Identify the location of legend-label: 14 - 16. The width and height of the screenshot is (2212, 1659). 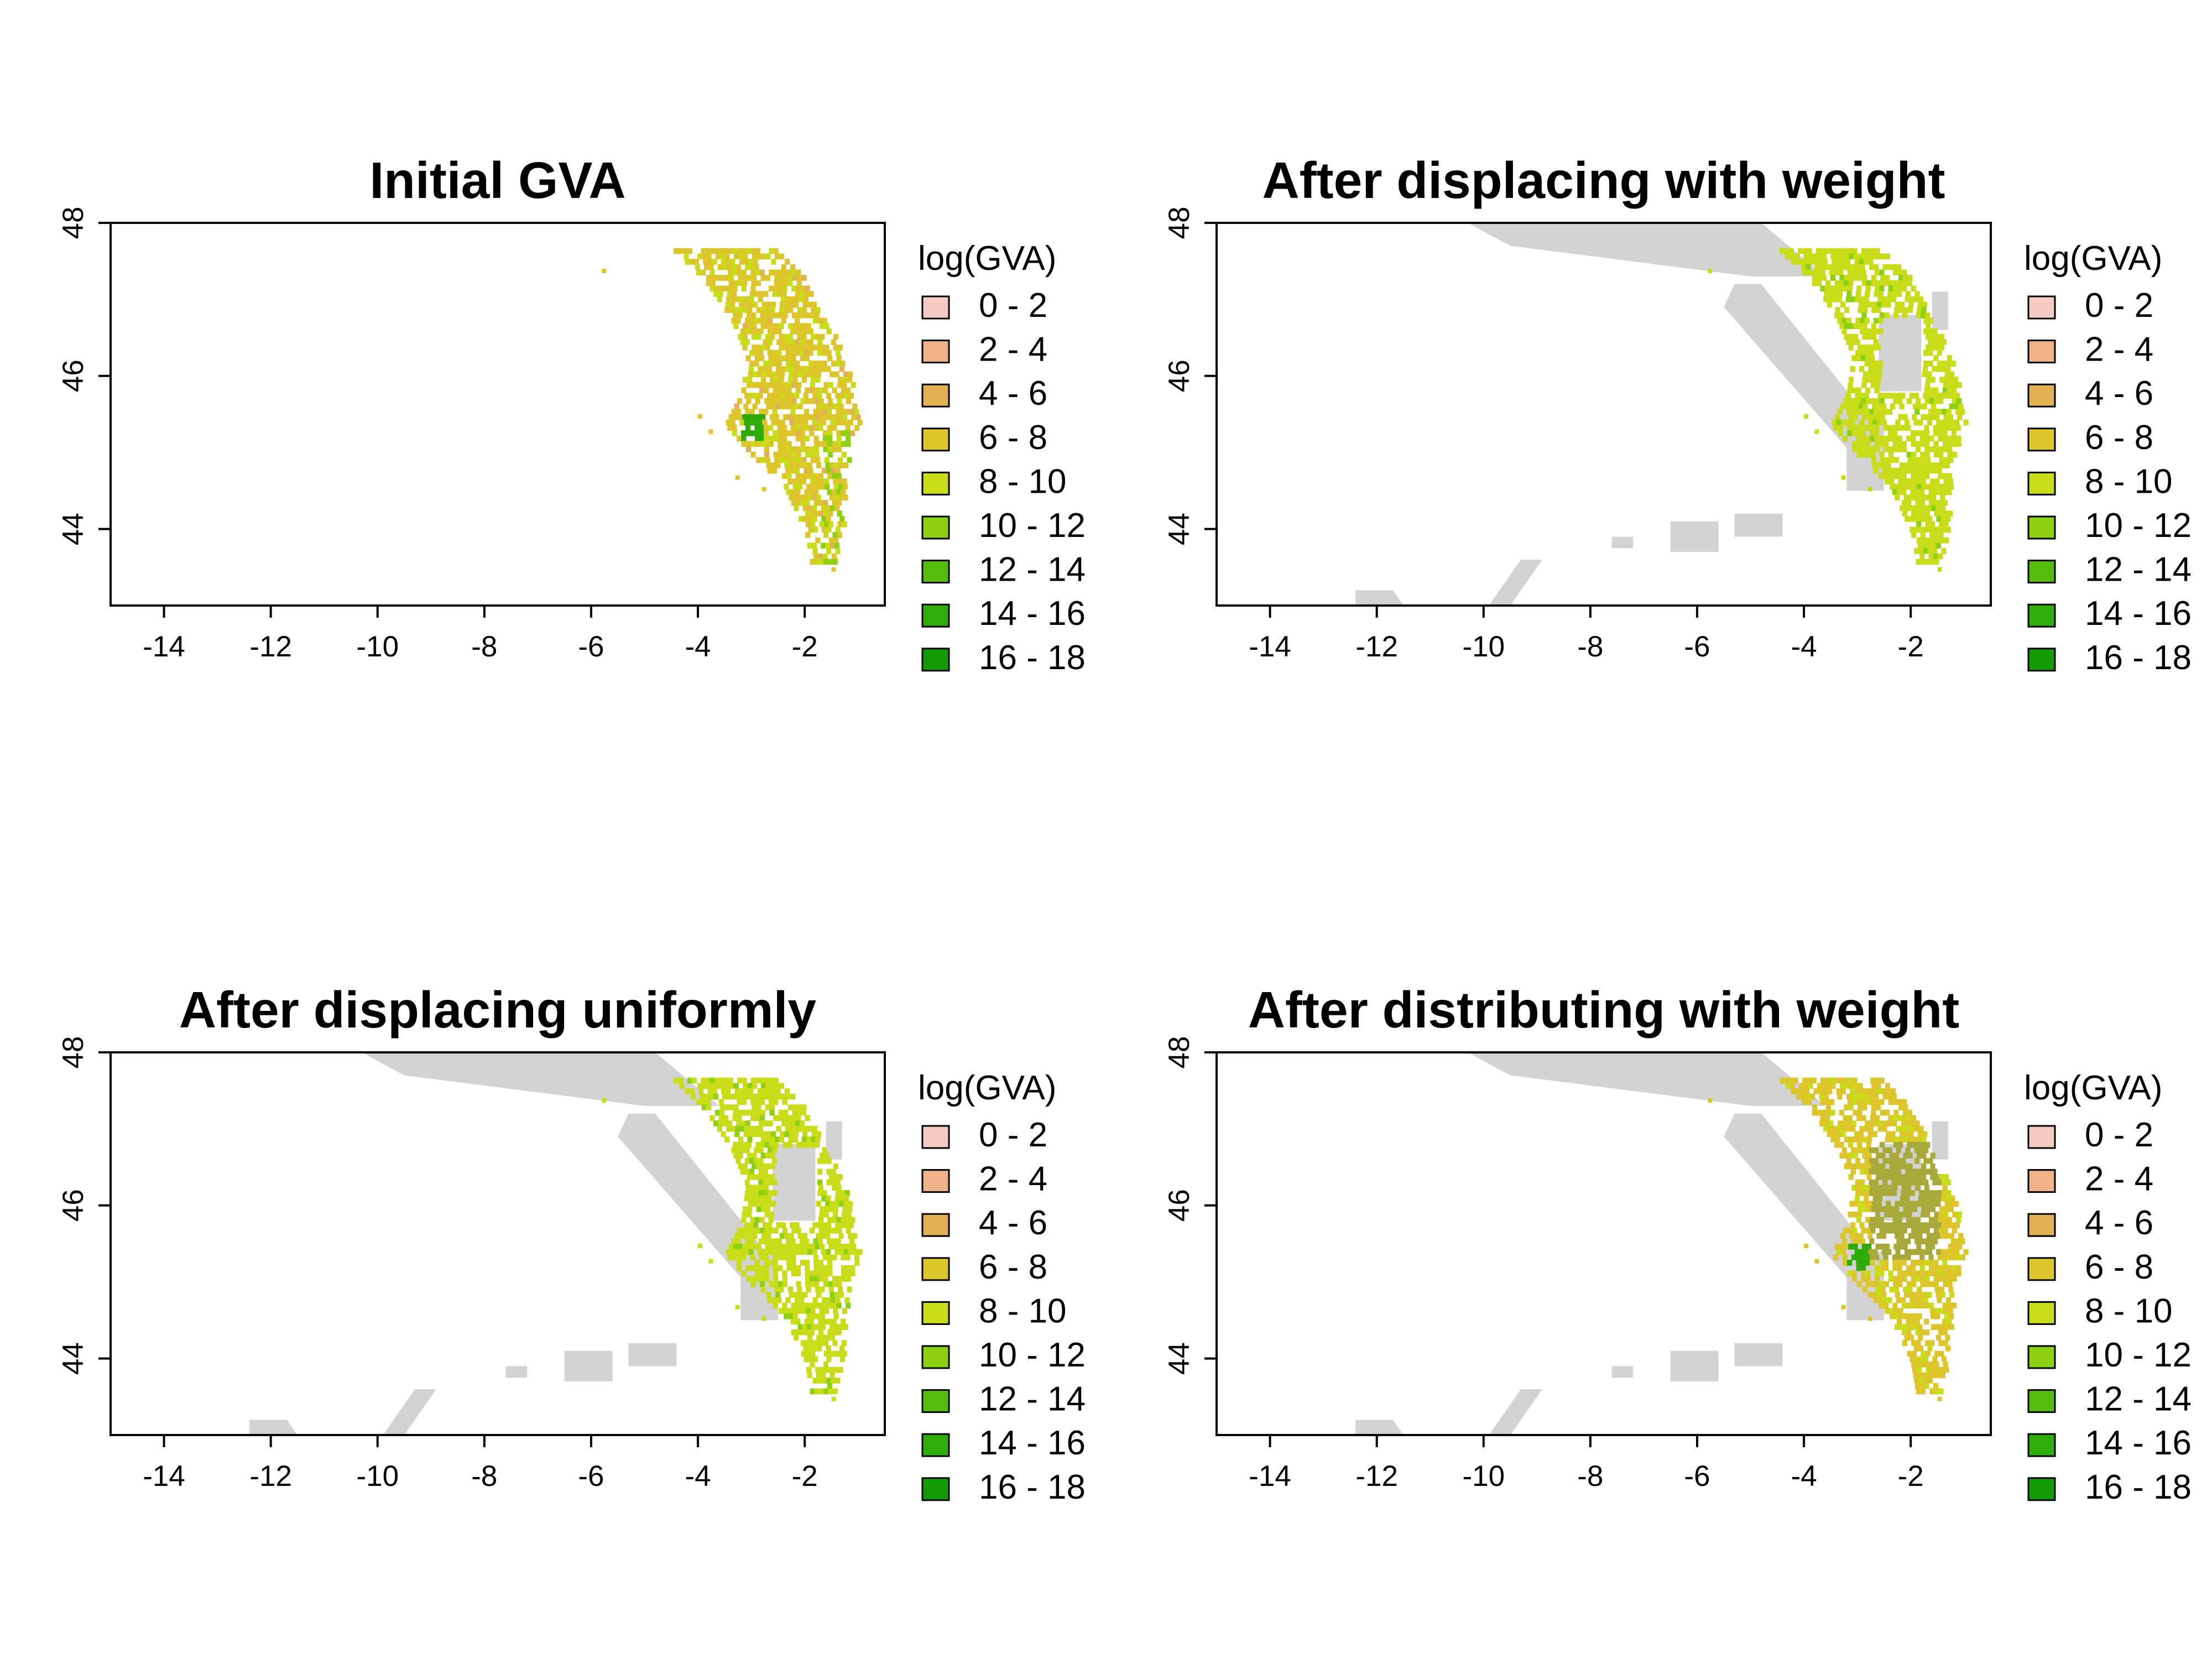
(1033, 1443).